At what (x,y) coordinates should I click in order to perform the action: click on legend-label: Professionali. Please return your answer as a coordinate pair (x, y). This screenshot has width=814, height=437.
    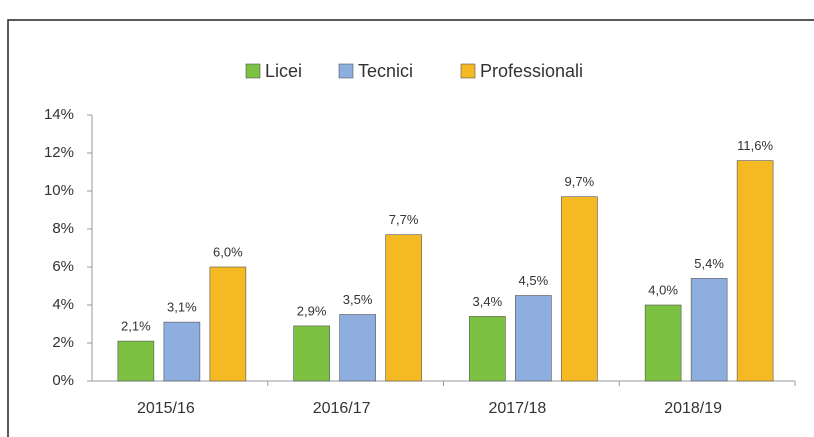
    Looking at the image, I should click on (531, 71).